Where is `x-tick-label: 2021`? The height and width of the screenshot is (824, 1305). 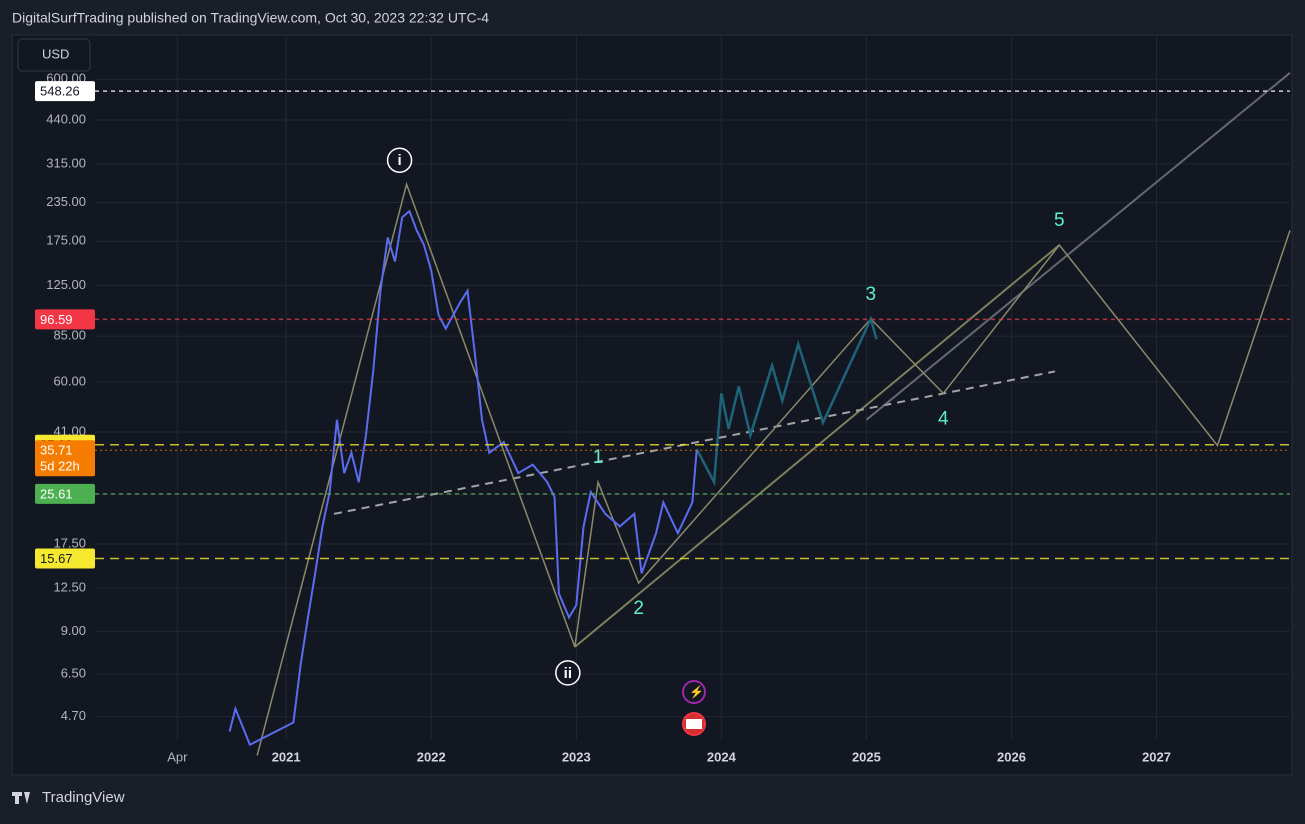 x-tick-label: 2021 is located at coordinates (286, 756).